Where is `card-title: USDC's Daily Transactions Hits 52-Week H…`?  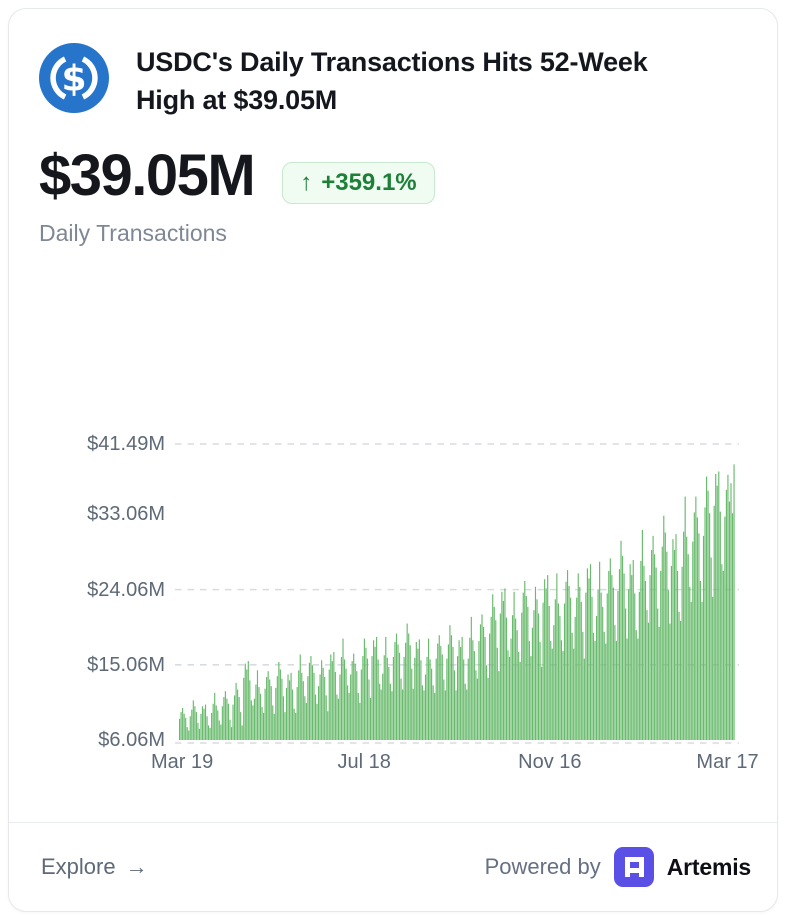
card-title: USDC's Daily Transactions Hits 52-Week H… is located at coordinates (392, 81).